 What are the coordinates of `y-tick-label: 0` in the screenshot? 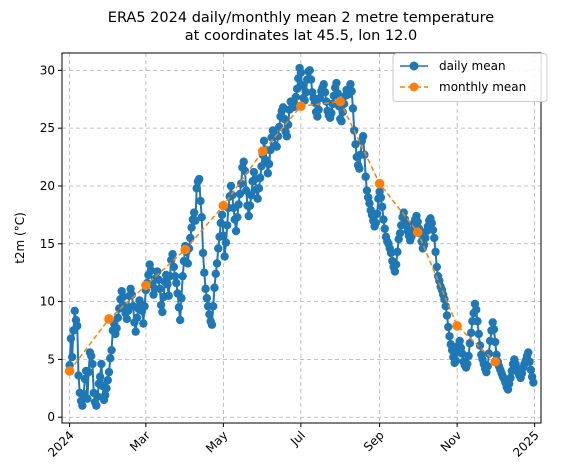 It's located at (51, 417).